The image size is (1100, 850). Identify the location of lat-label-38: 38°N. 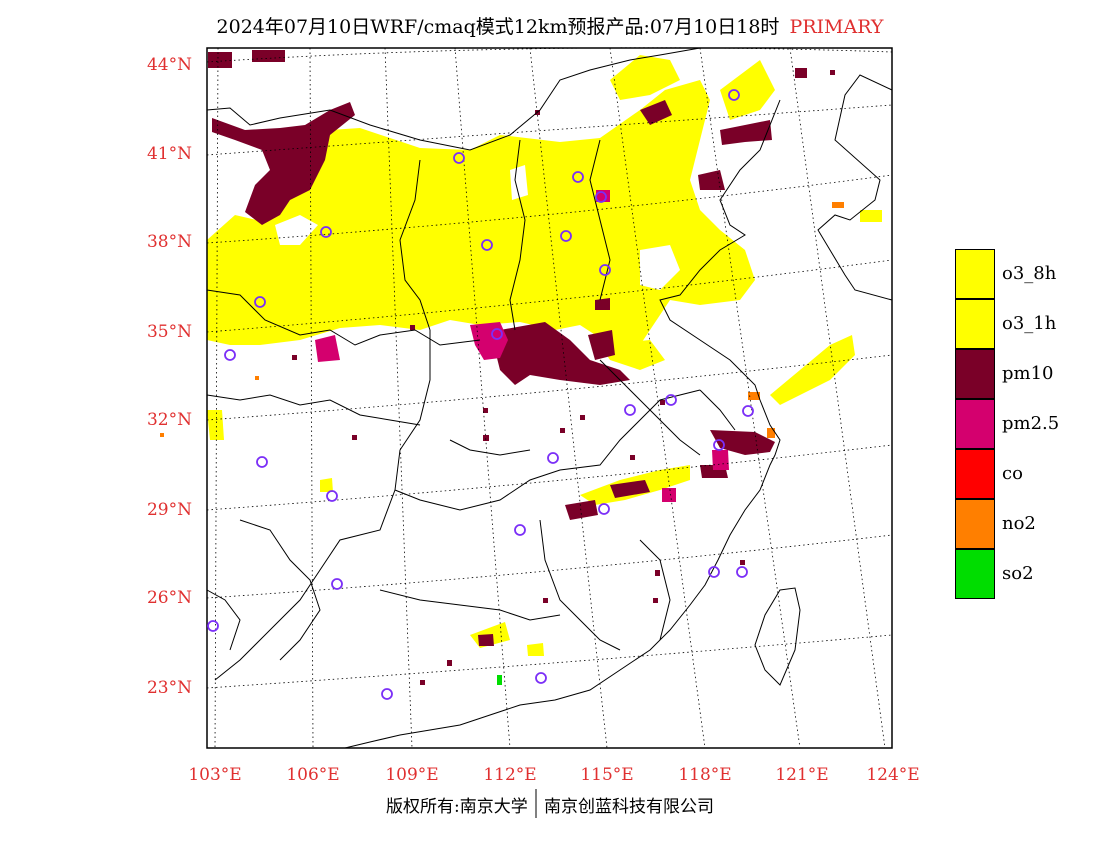
(169, 242).